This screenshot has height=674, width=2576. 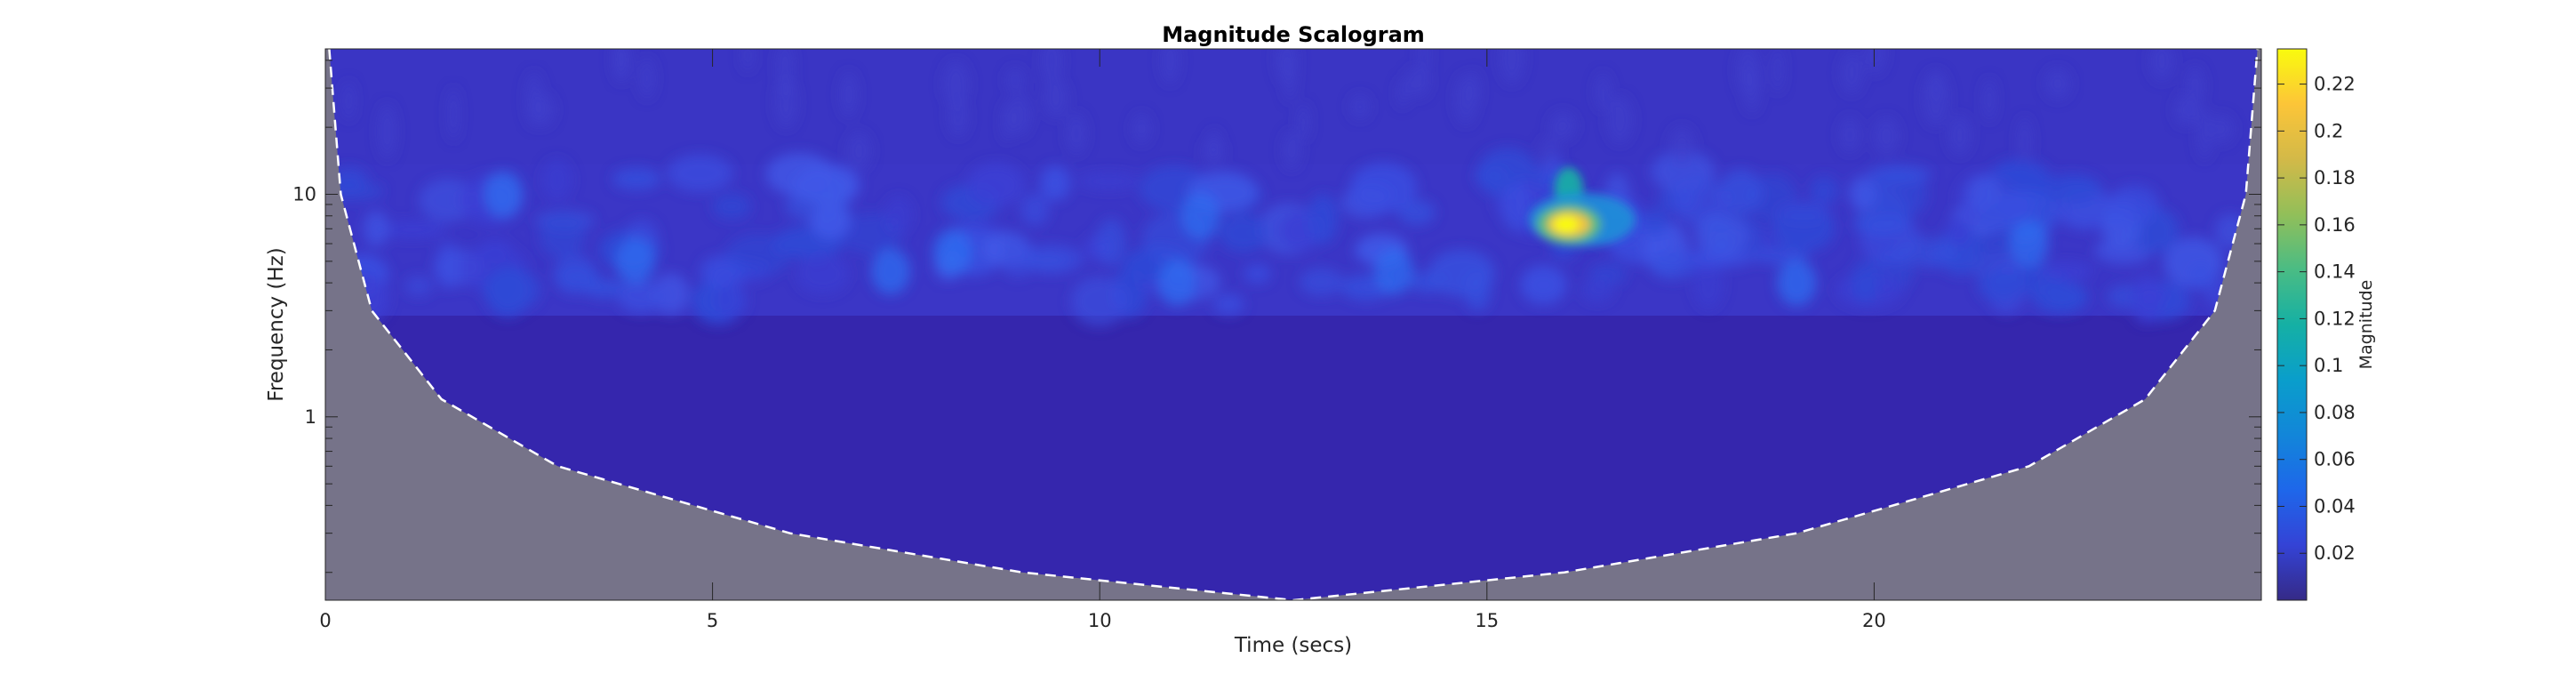 I want to click on colorbar-tick-label: 0.02, so click(x=2335, y=553).